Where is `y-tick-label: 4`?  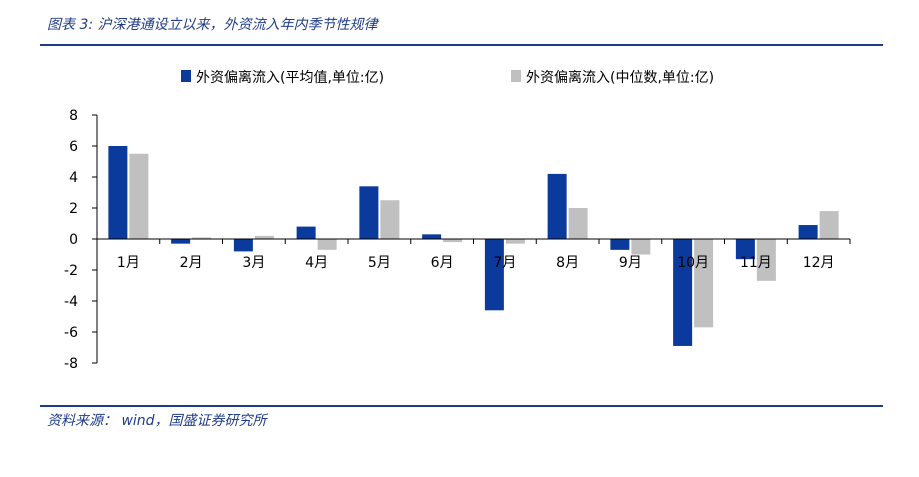
y-tick-label: 4 is located at coordinates (73, 178).